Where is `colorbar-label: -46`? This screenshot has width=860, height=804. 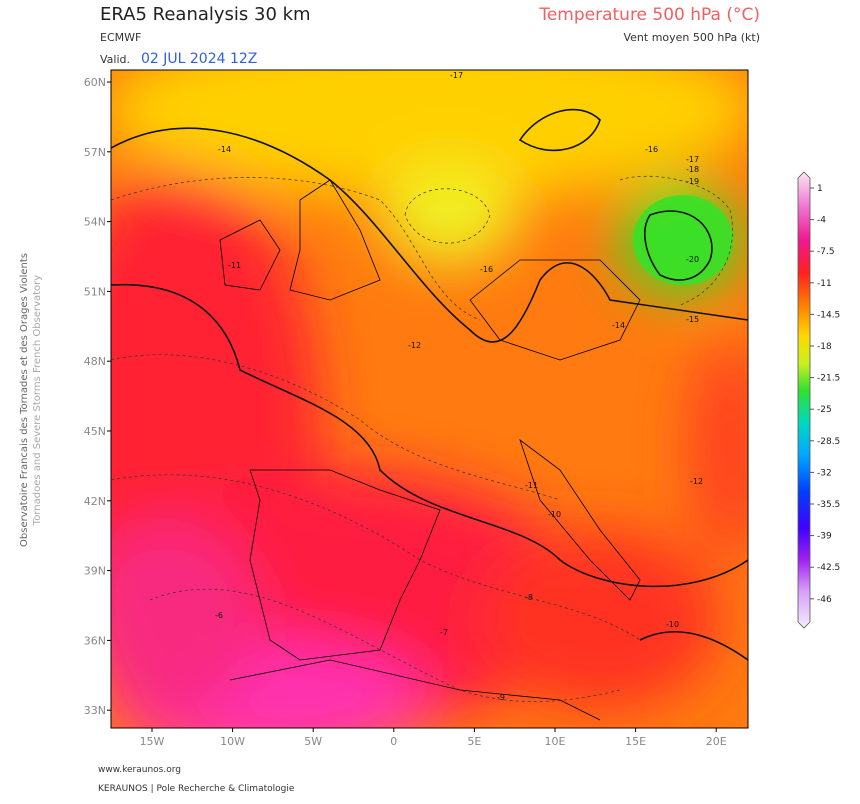 colorbar-label: -46 is located at coordinates (824, 600).